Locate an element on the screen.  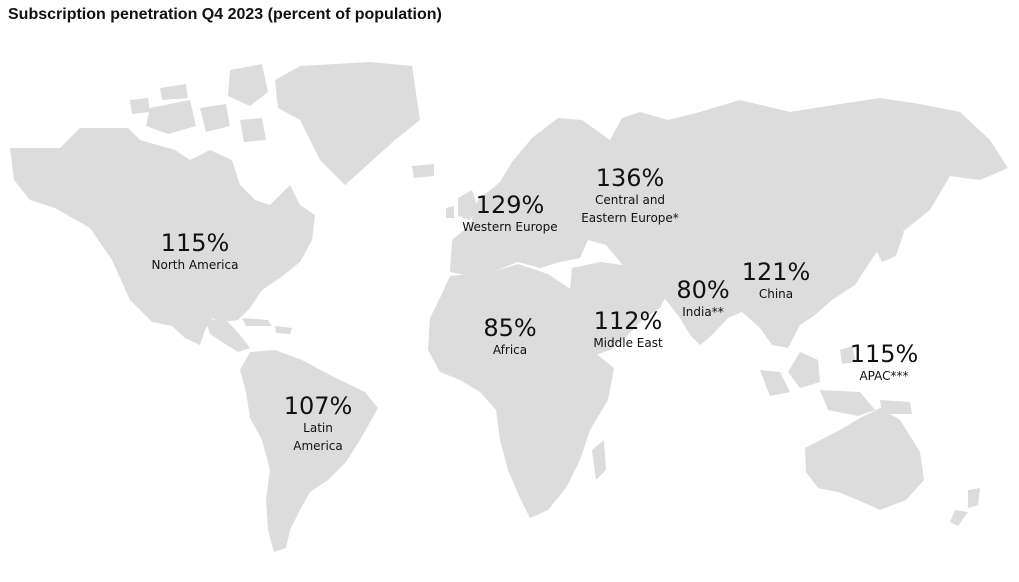
region-label: Latin America is located at coordinates (318, 437).